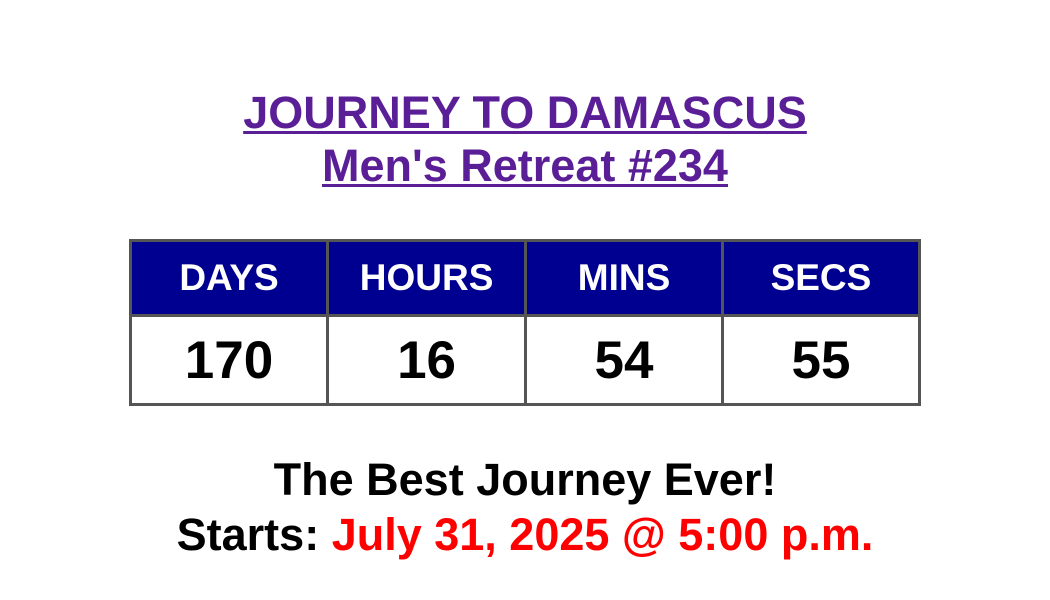  I want to click on start-info: Starts: July 31, 2025 @ 5:00 p.m., so click(525, 534).